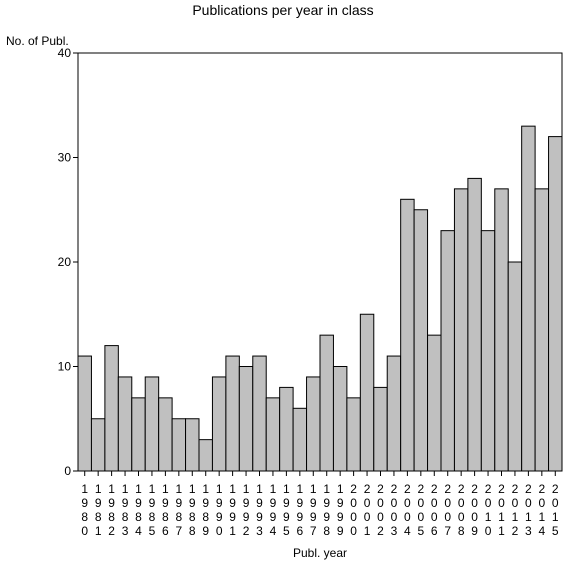  What do you see at coordinates (232, 413) in the screenshot?
I see `bar-1991` at bounding box center [232, 413].